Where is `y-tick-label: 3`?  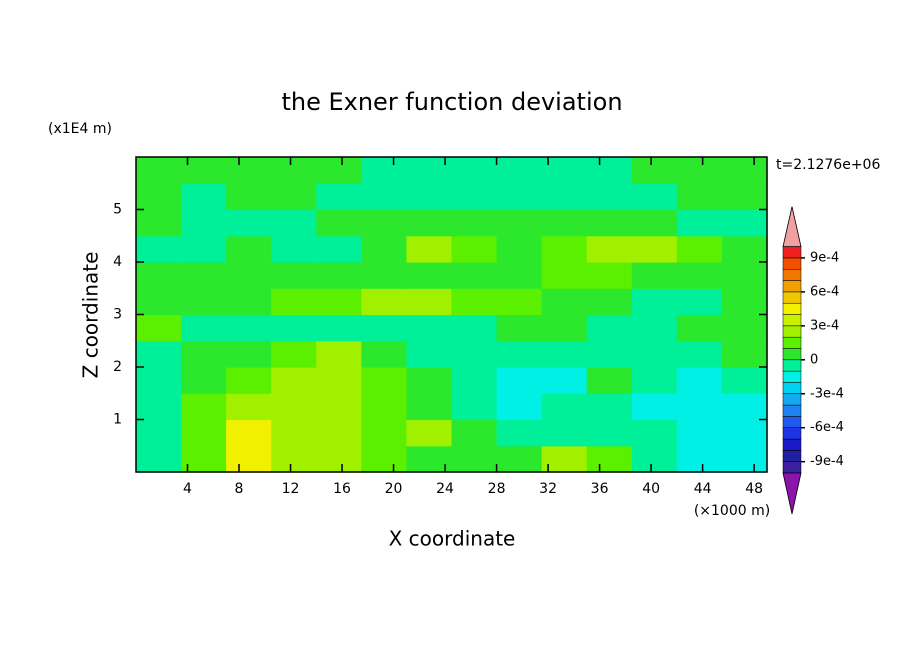
y-tick-label: 3 is located at coordinates (117, 315).